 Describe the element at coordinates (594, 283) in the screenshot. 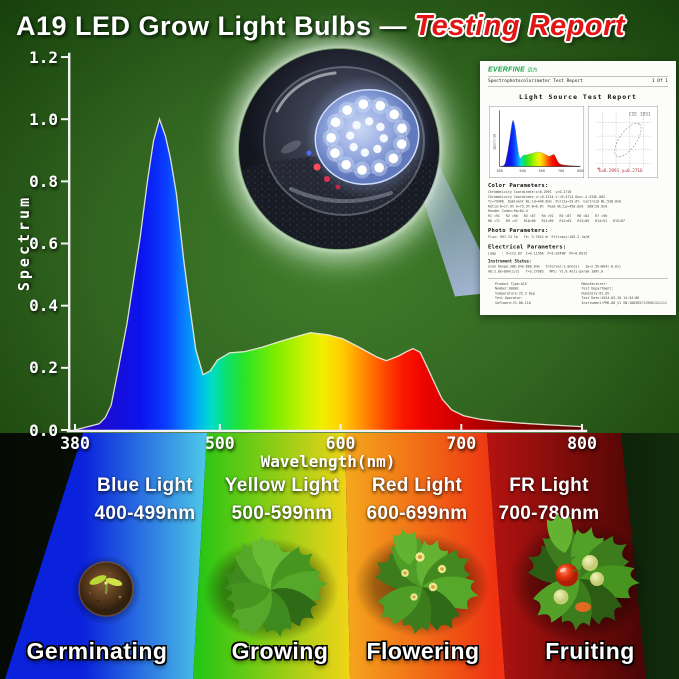

I see `report-text-line: Manufacturer:` at that location.